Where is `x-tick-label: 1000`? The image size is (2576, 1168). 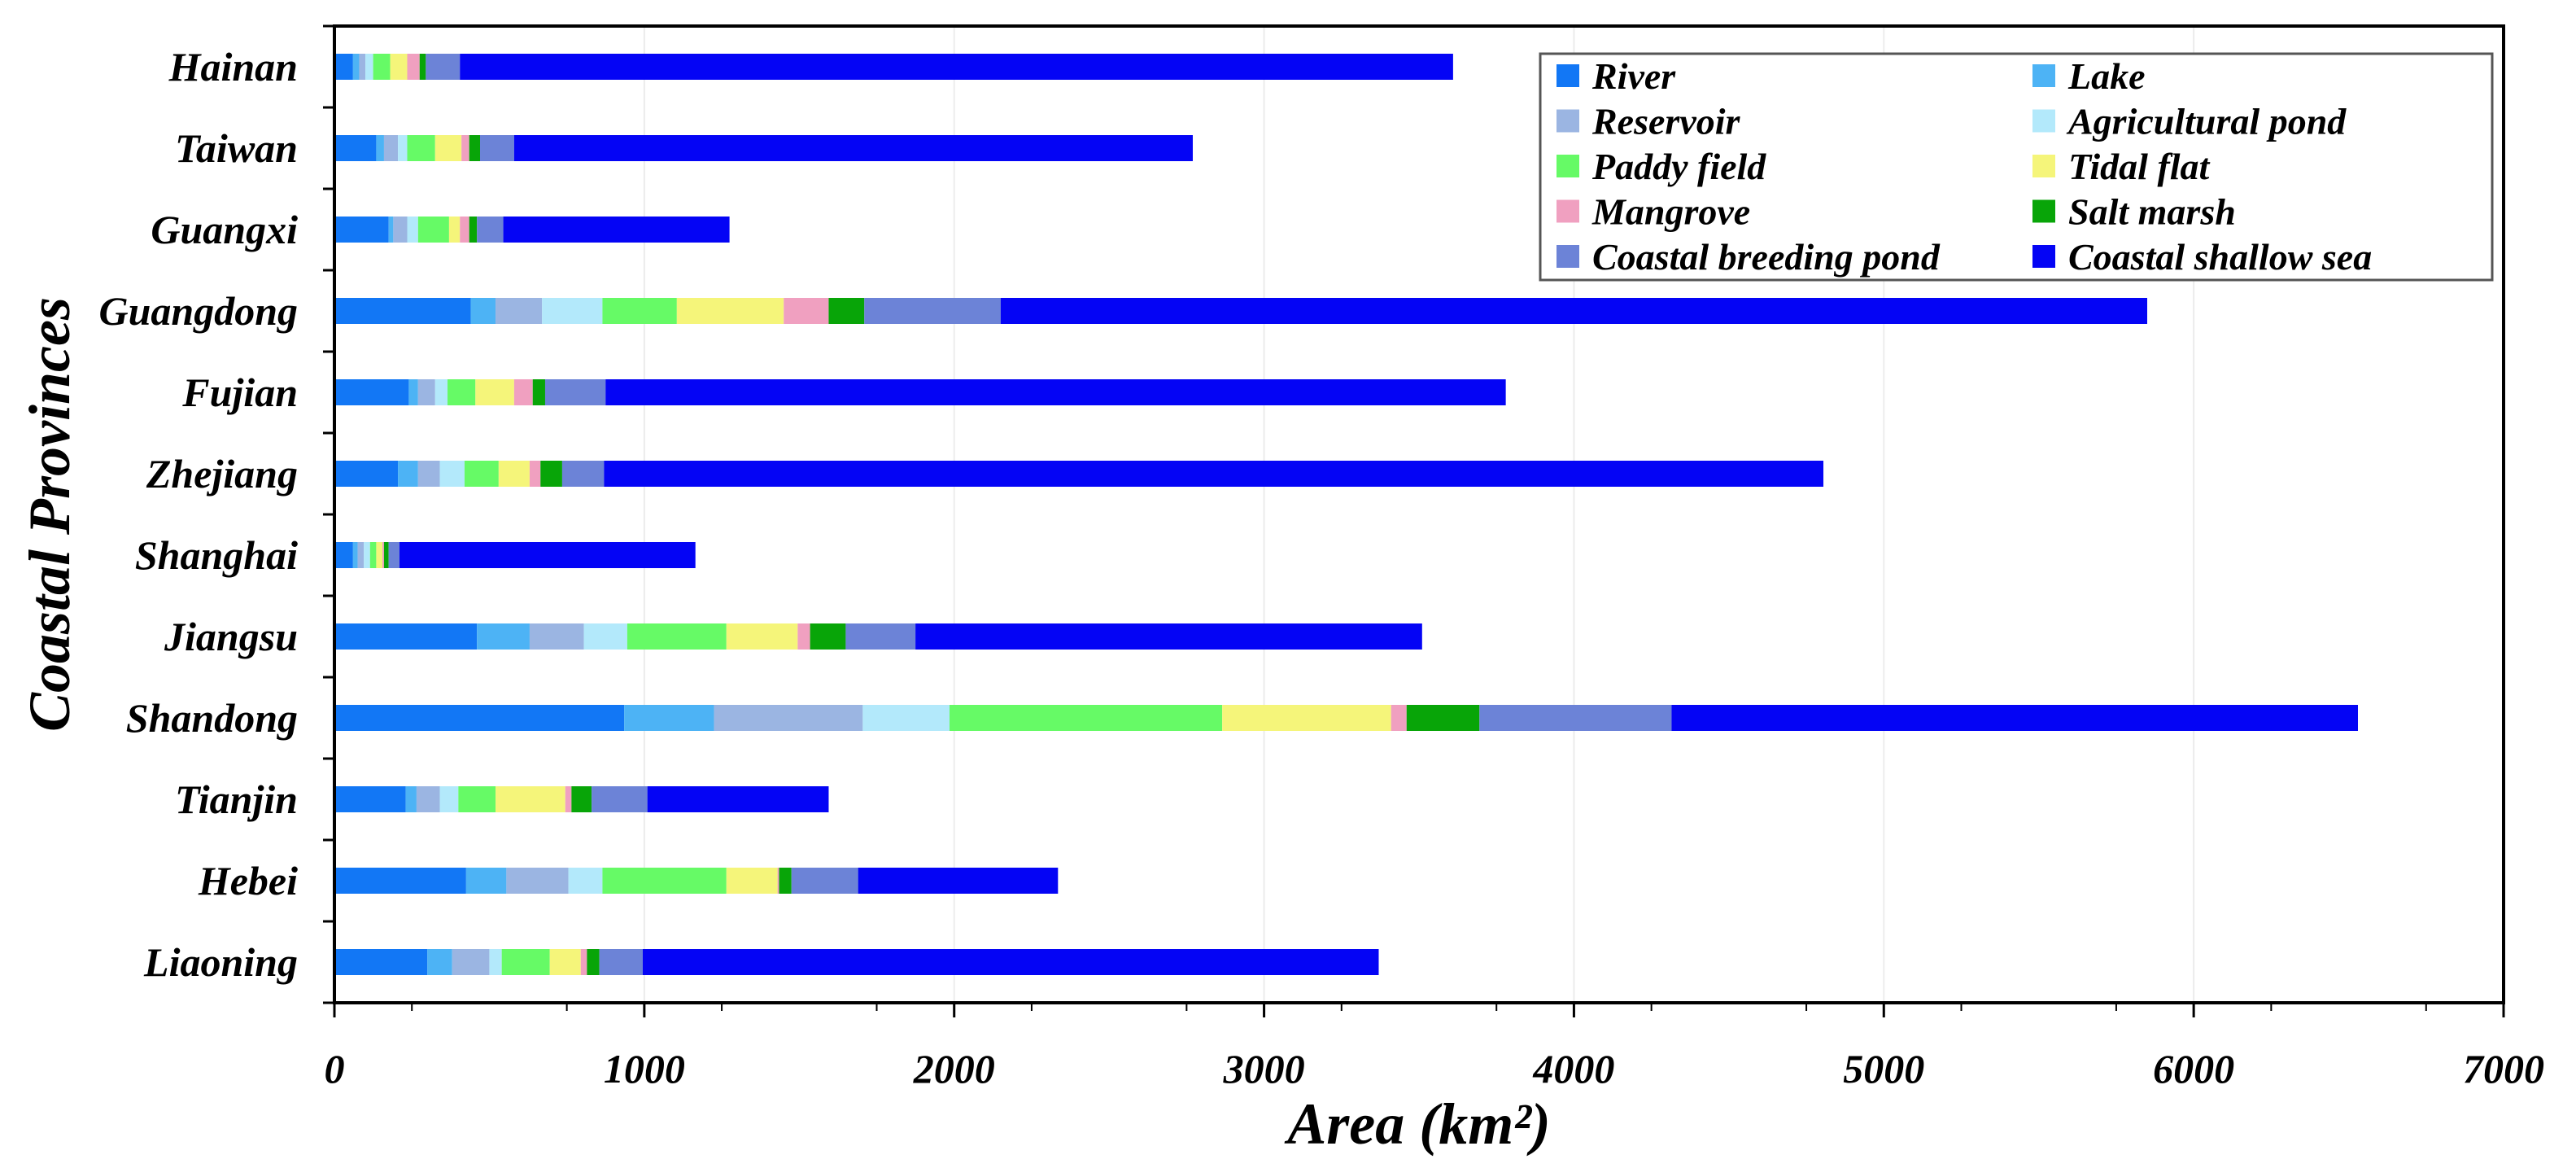
x-tick-label: 1000 is located at coordinates (644, 1068).